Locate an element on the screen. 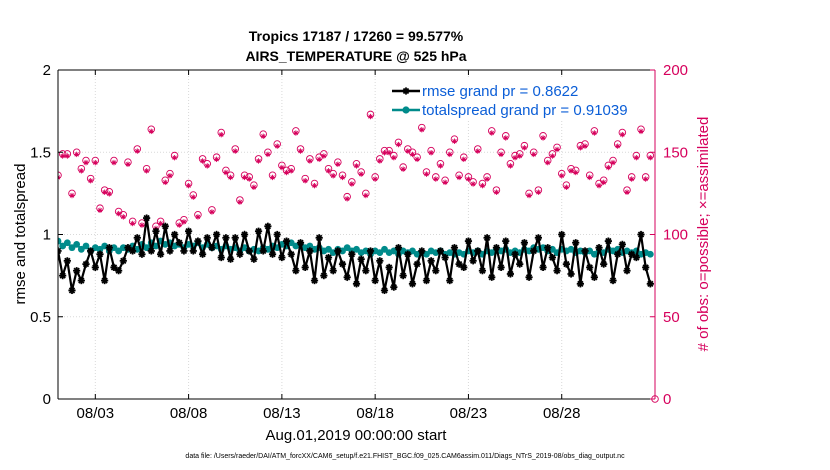 This screenshot has width=830, height=470. legend-spread-marker is located at coordinates (406, 110).